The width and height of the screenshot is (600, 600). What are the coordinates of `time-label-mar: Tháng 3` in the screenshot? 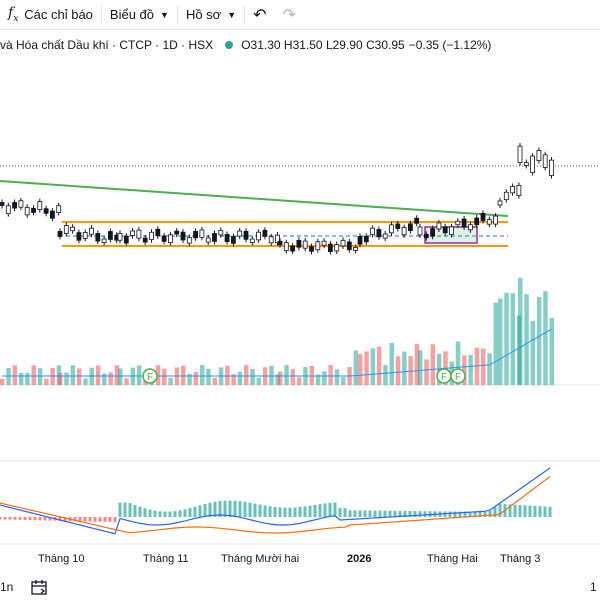 It's located at (520, 559).